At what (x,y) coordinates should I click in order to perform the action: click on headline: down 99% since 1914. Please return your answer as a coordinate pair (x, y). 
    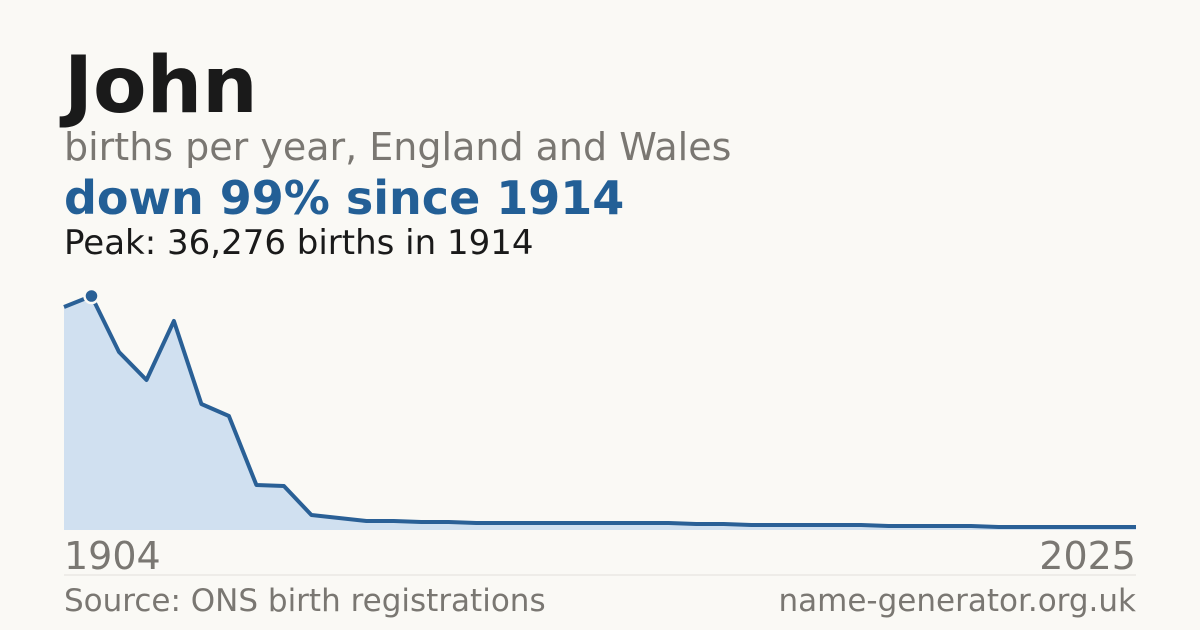
    Looking at the image, I should click on (344, 198).